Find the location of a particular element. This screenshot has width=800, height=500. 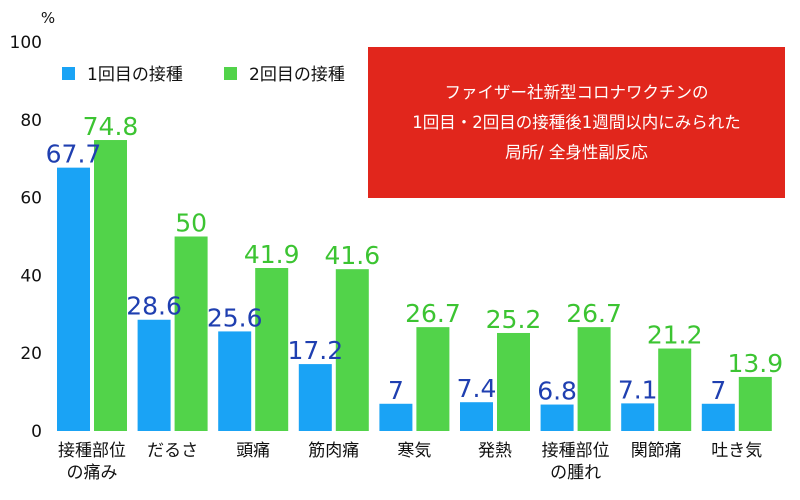

value-label-series1-7: 7.1 is located at coordinates (638, 389).